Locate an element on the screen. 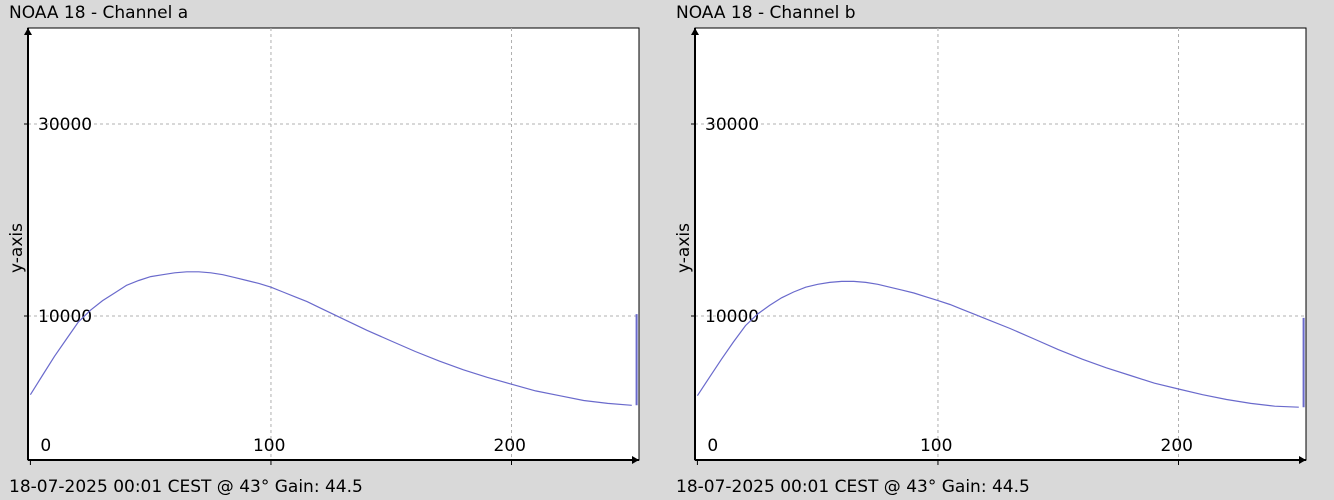  chart-title: NOAA 18 - Channel a is located at coordinates (99, 13).